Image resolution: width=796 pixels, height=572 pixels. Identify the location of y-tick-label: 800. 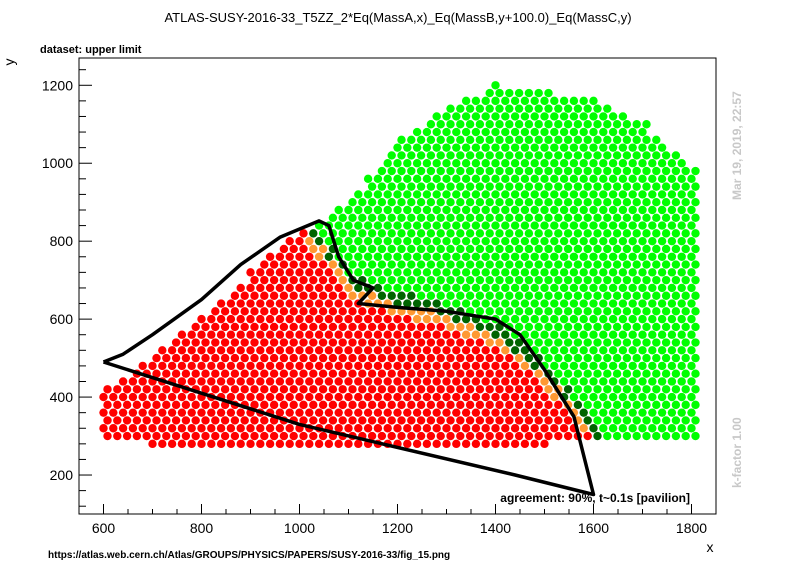
(62, 241).